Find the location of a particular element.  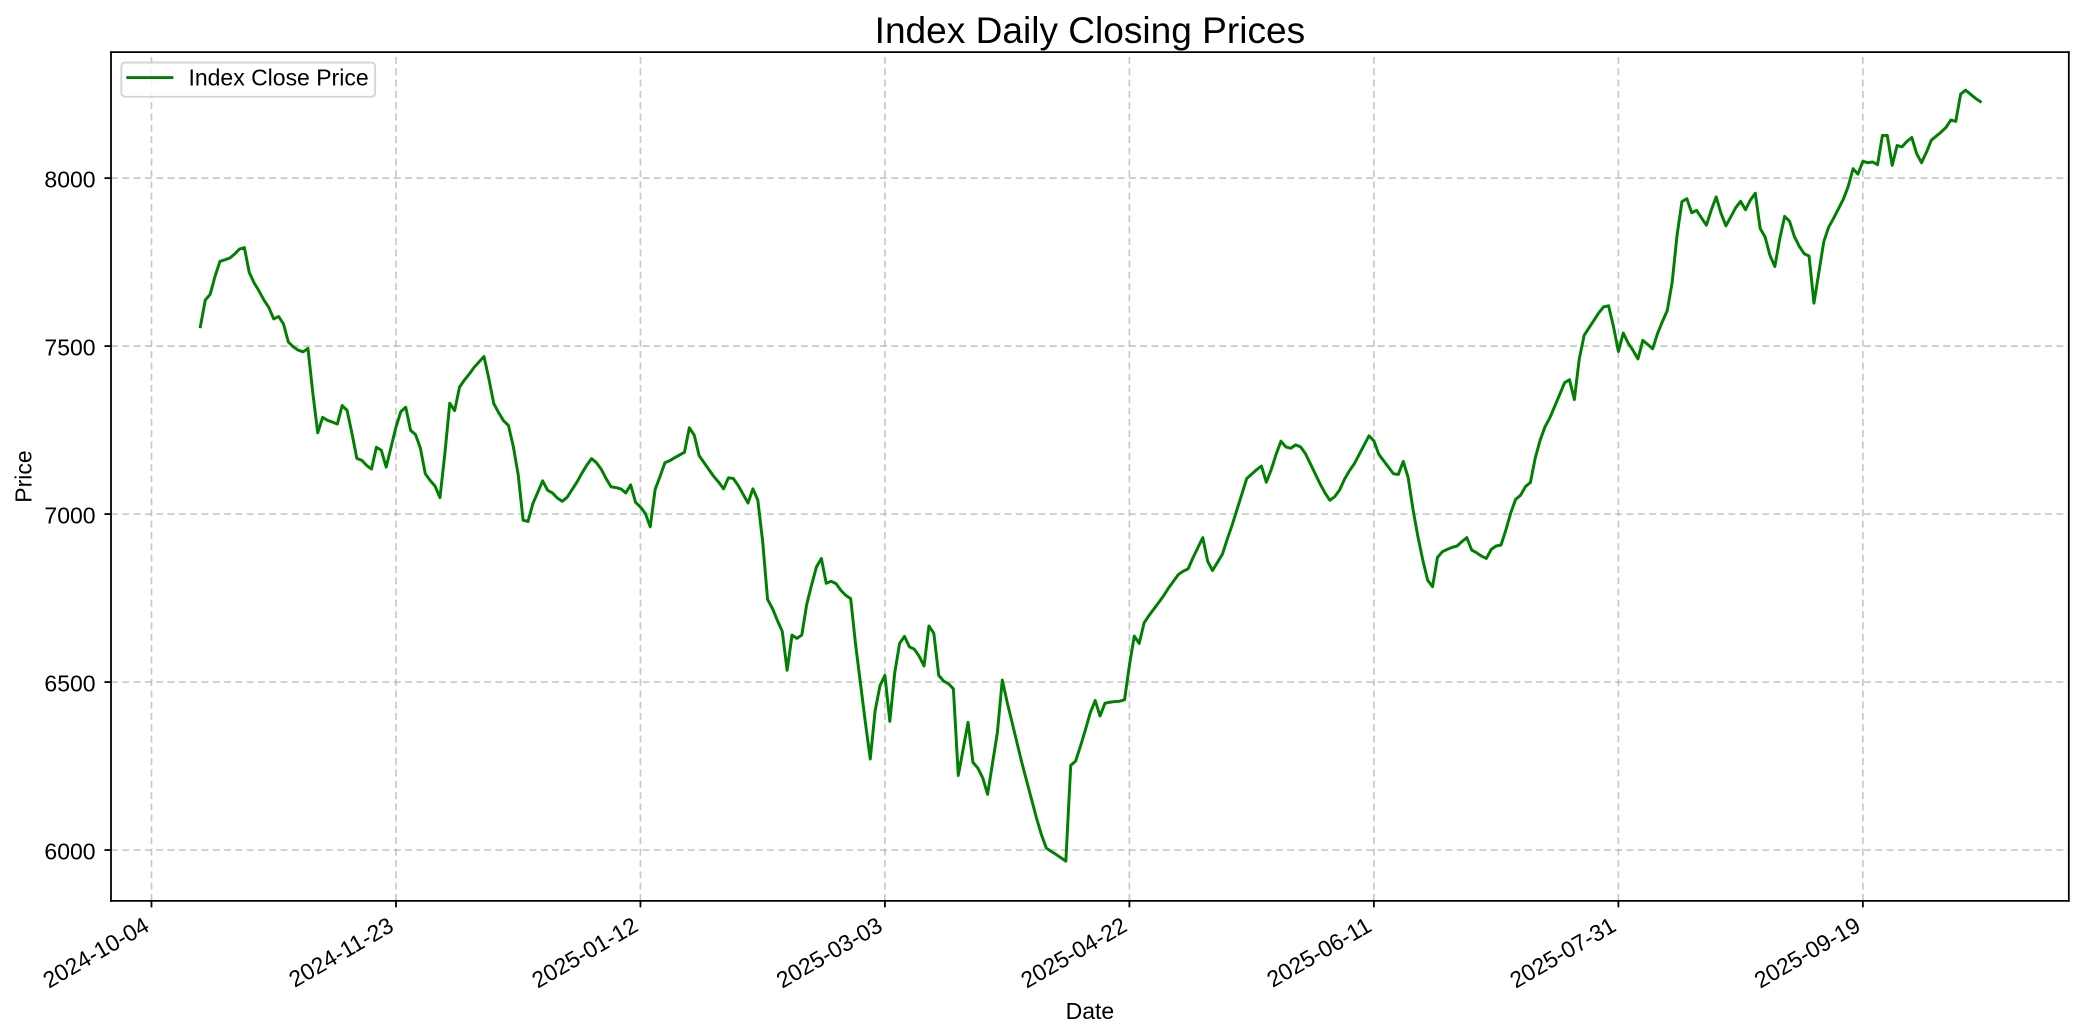

svg-text: Index Daily Closing Prices is located at coordinates (1090, 30).